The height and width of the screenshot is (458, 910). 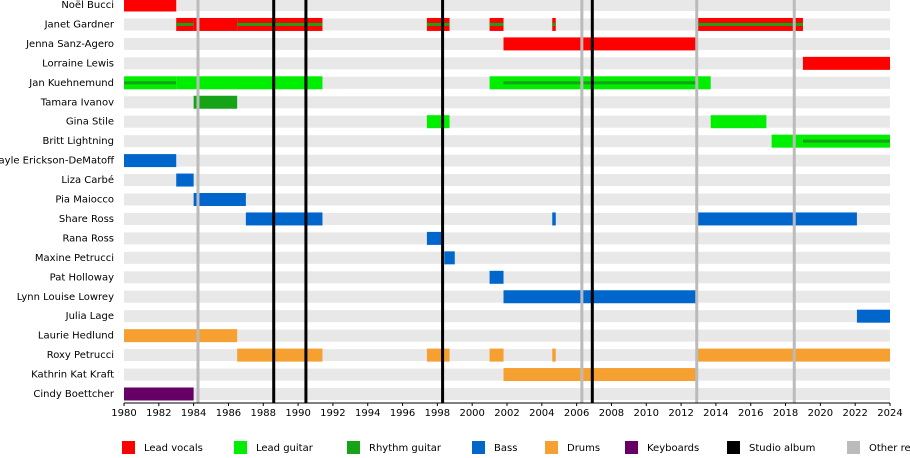 I want to click on x-tick-label: 1980, so click(x=123, y=413).